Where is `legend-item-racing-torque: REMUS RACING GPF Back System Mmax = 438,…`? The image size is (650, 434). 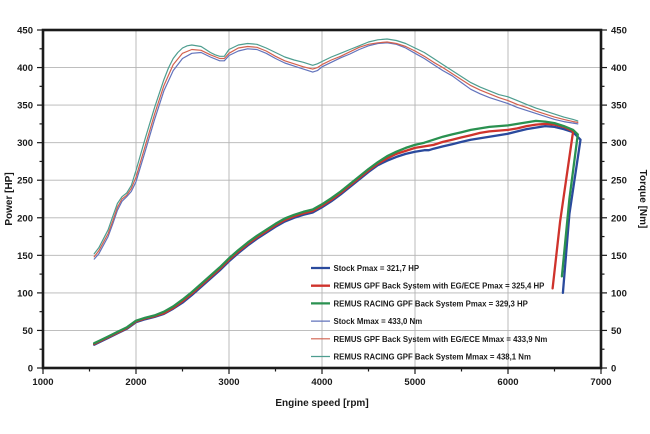
legend-item-racing-torque: REMUS RACING GPF Back System Mmax = 438,… is located at coordinates (421, 357).